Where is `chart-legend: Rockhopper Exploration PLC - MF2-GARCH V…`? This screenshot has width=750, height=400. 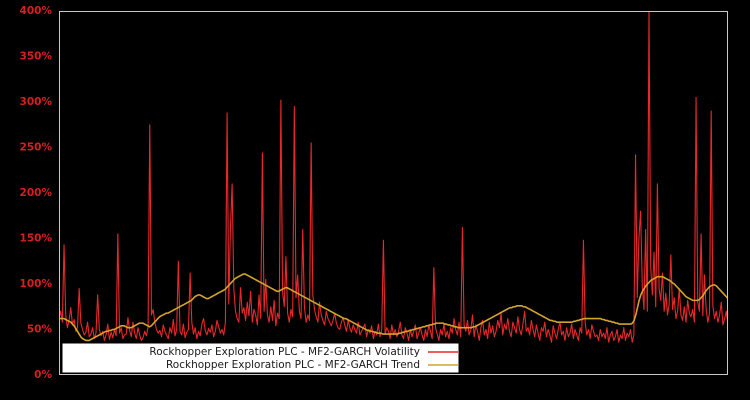 chart-legend: Rockhopper Exploration PLC - MF2-GARCH V… is located at coordinates (260, 358).